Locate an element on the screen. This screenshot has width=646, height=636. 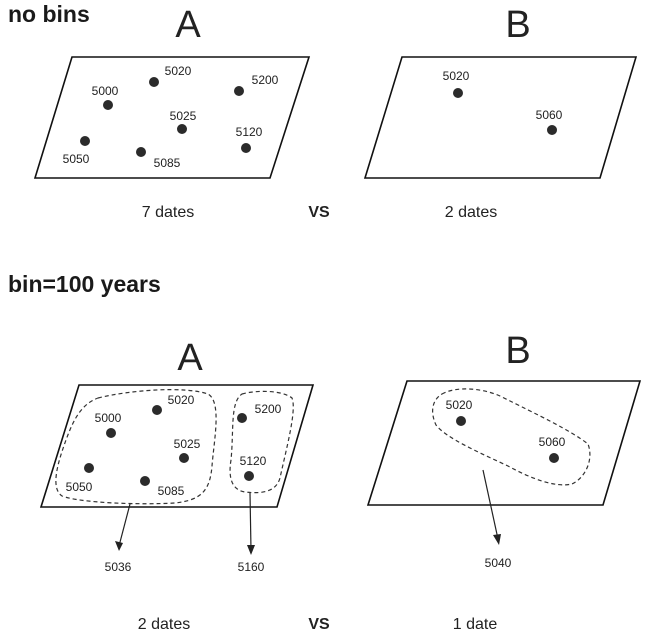
date-count-caption: 7 dates is located at coordinates (168, 212).